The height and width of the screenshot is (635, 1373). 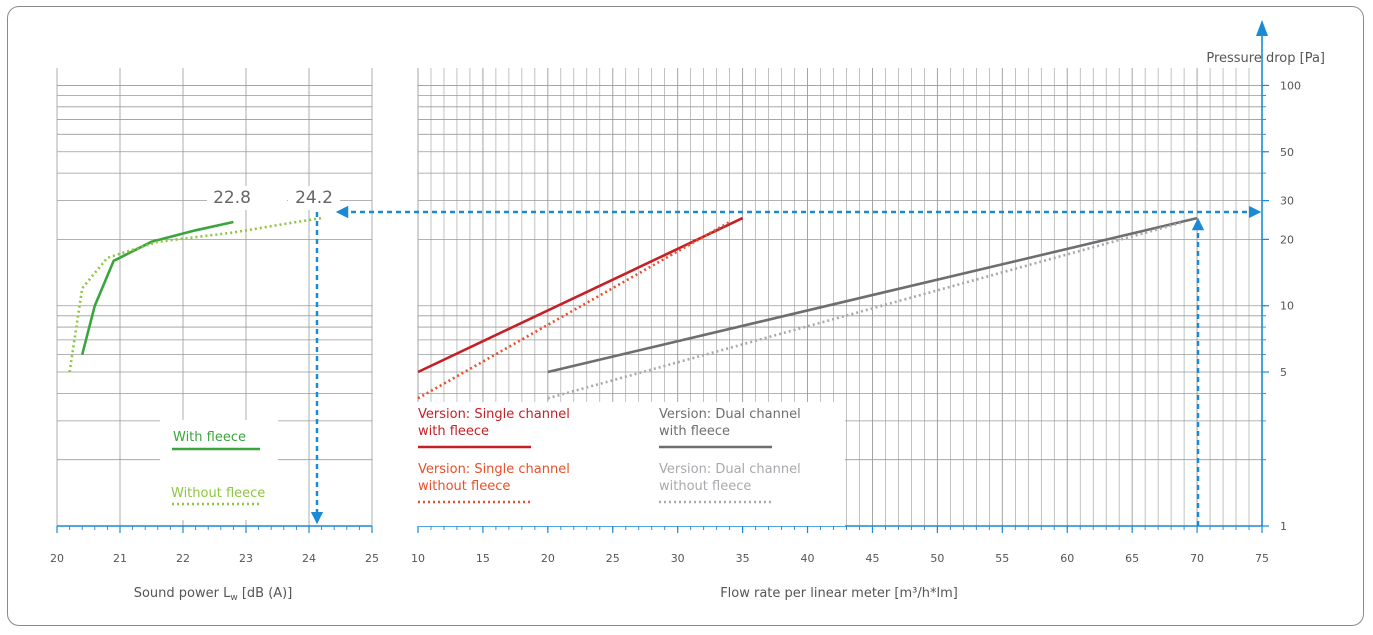 I want to click on legend-dual-with-line2: with fleece, so click(x=694, y=431).